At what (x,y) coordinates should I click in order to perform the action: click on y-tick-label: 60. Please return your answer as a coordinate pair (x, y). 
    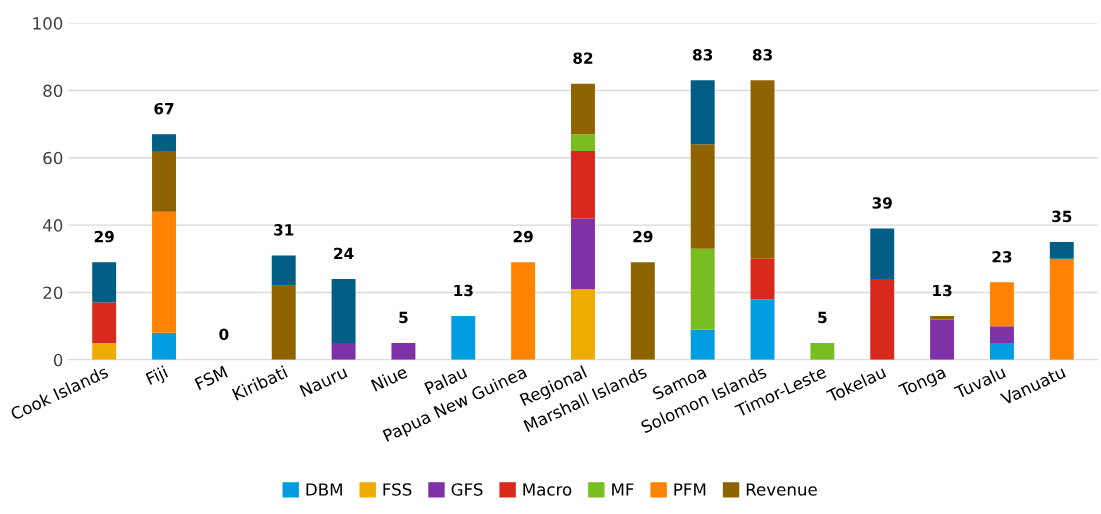
    Looking at the image, I should click on (53, 158).